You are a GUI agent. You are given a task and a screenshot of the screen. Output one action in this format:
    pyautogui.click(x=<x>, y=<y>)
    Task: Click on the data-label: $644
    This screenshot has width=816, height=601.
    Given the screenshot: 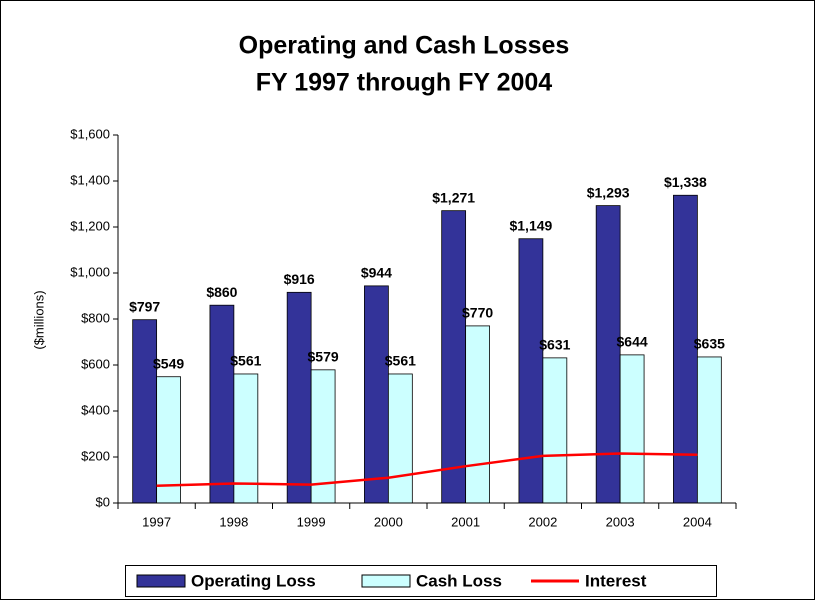 What is the action you would take?
    pyautogui.click(x=632, y=342)
    